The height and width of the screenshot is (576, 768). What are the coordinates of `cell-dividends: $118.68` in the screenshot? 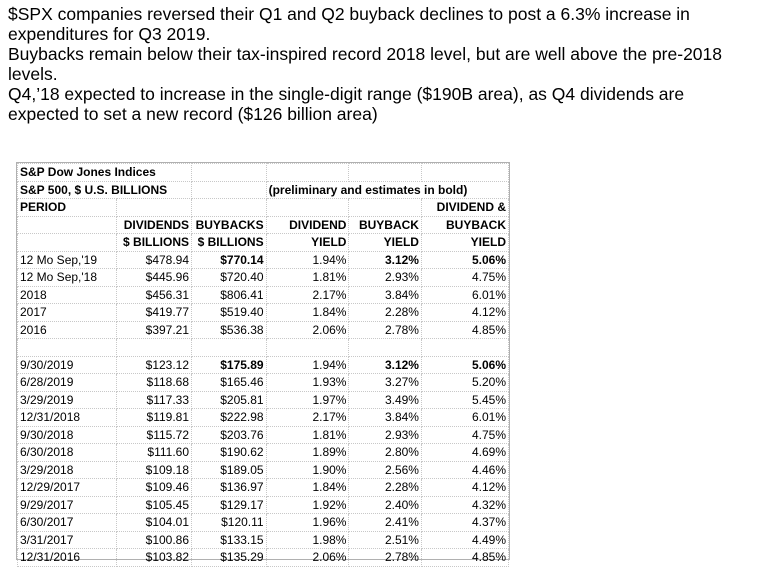 It's located at (154, 382).